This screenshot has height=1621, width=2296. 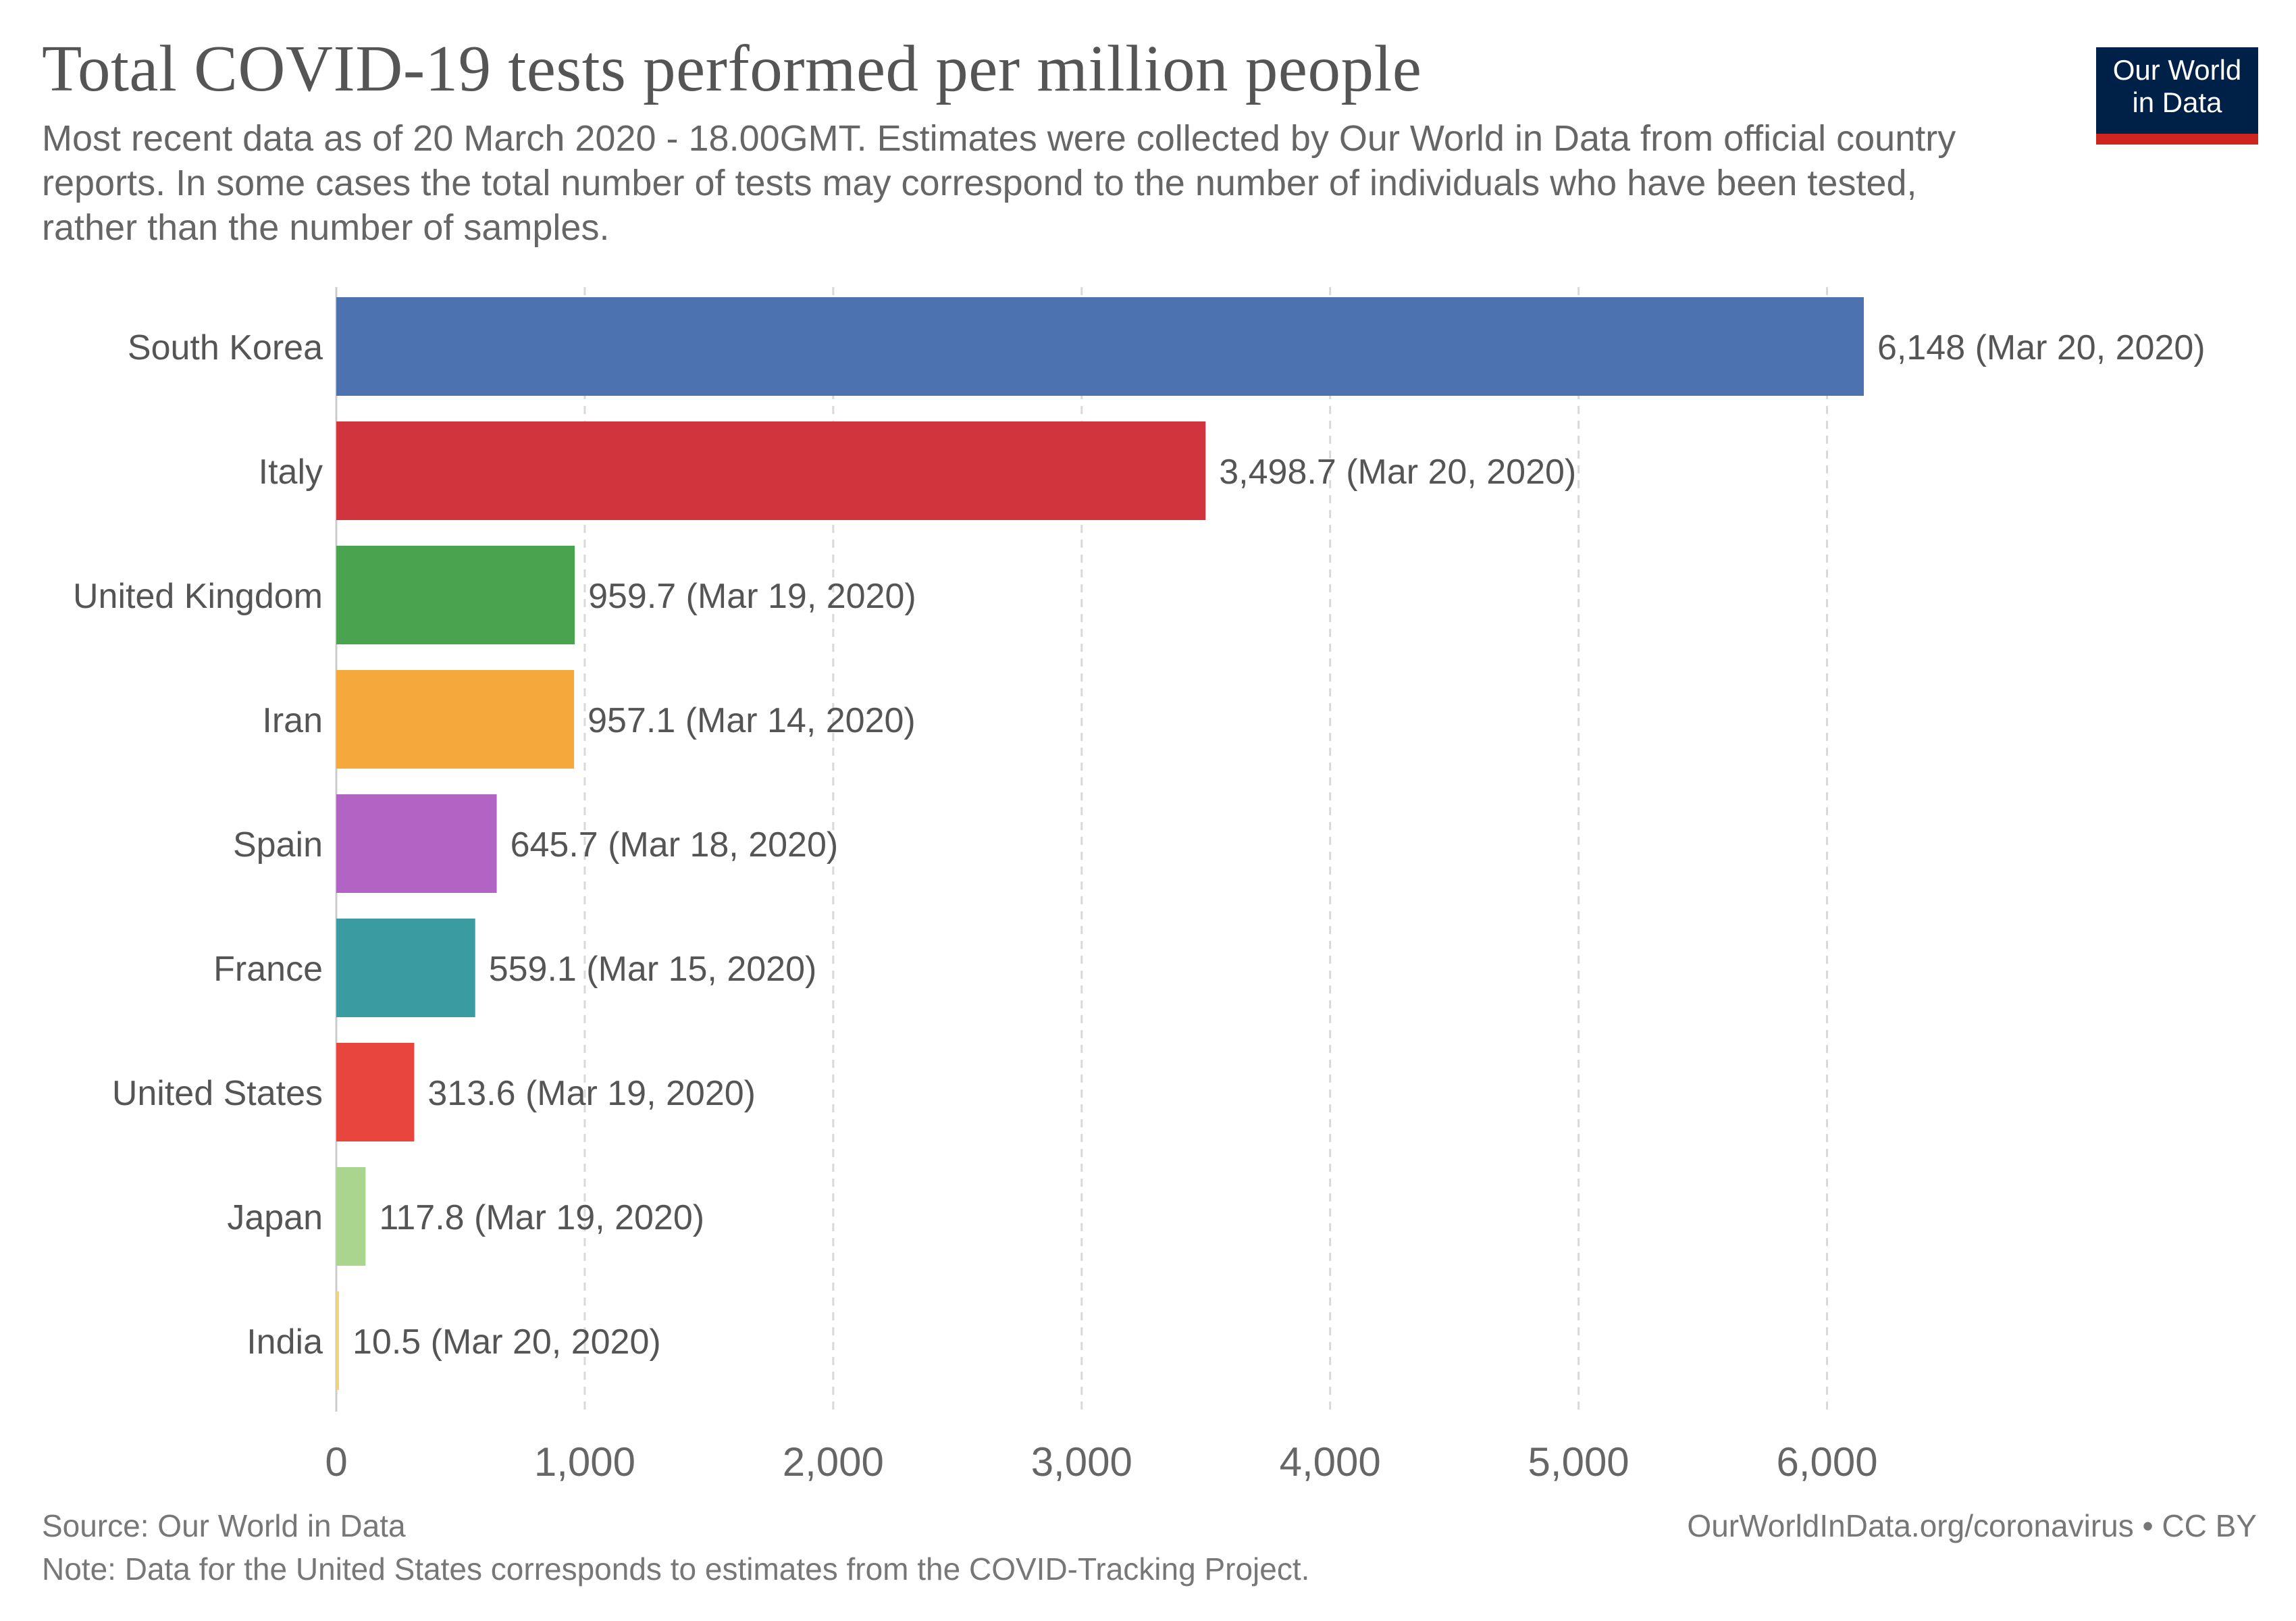 What do you see at coordinates (2177, 102) in the screenshot?
I see `logo-line-2: in Data` at bounding box center [2177, 102].